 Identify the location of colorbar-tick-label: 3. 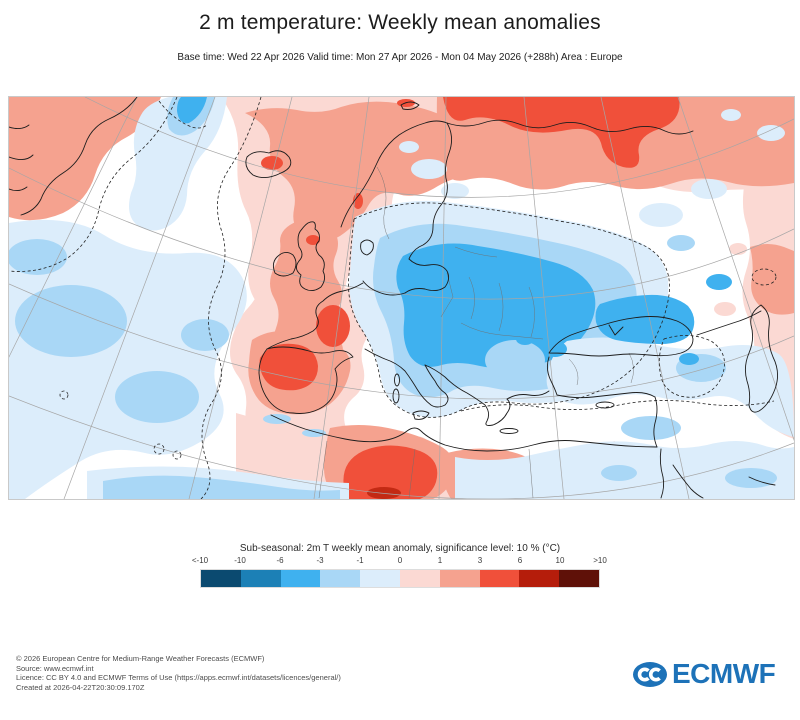
(480, 560).